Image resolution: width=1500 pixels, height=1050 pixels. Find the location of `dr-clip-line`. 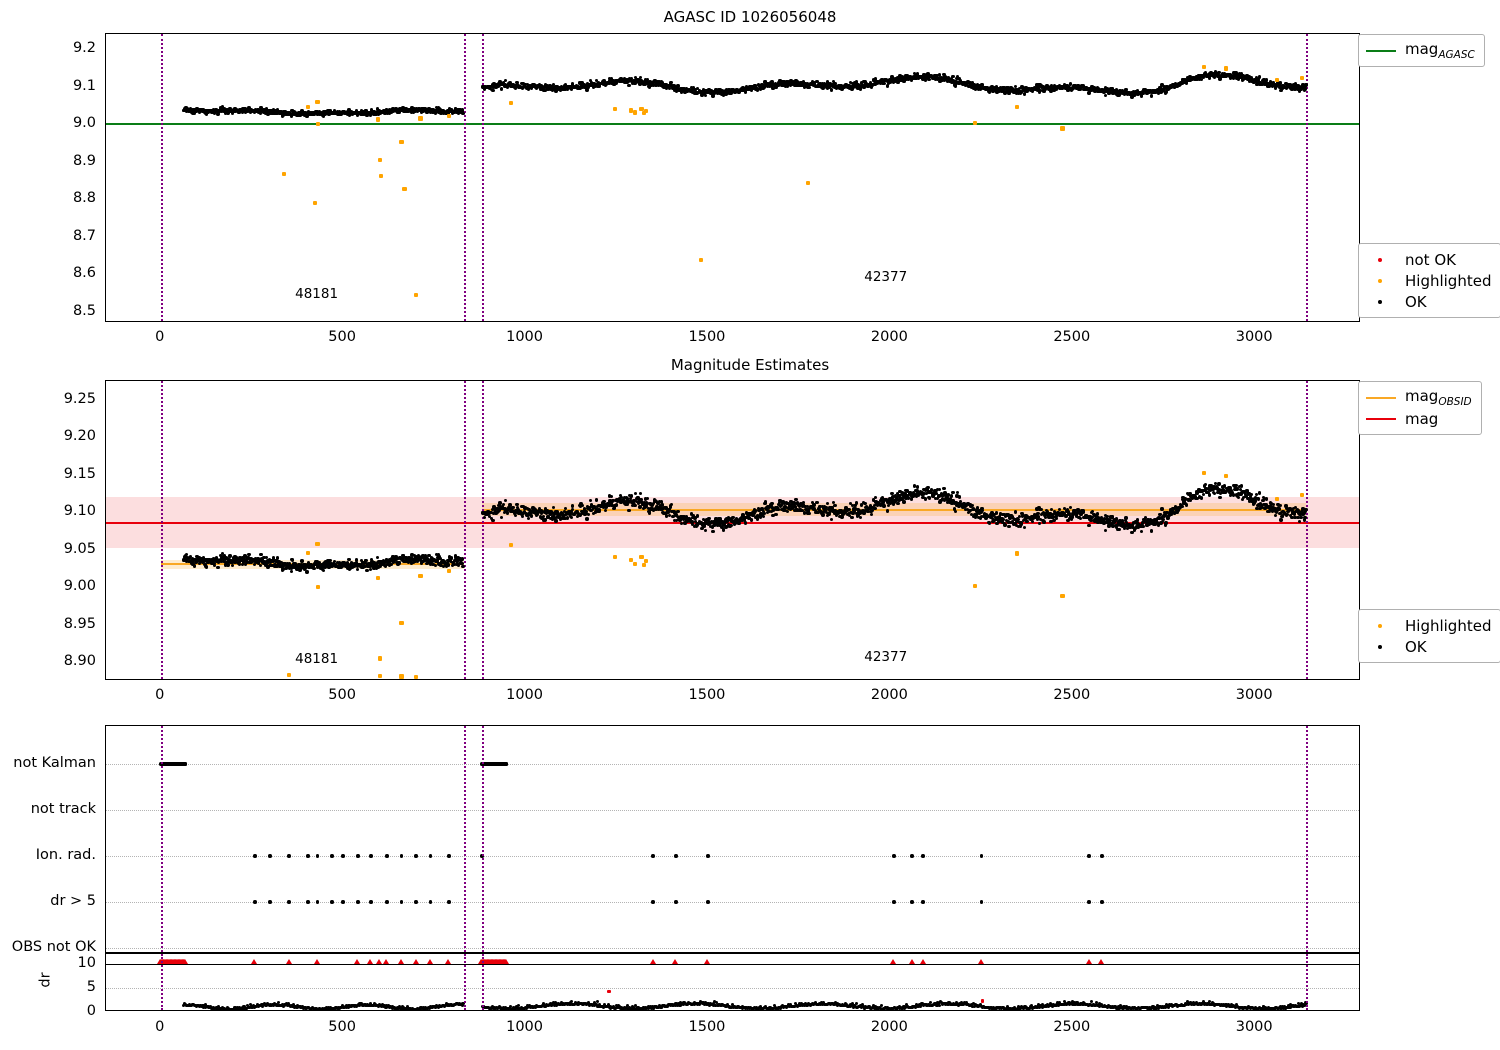

dr-clip-line is located at coordinates (732, 964).